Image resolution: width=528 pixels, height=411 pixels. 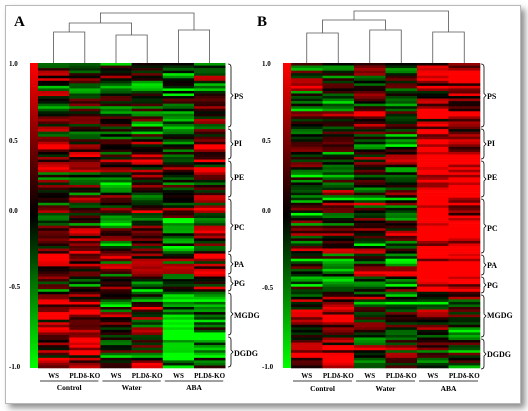 I want to click on lipid-class-label: PI, so click(x=491, y=143).